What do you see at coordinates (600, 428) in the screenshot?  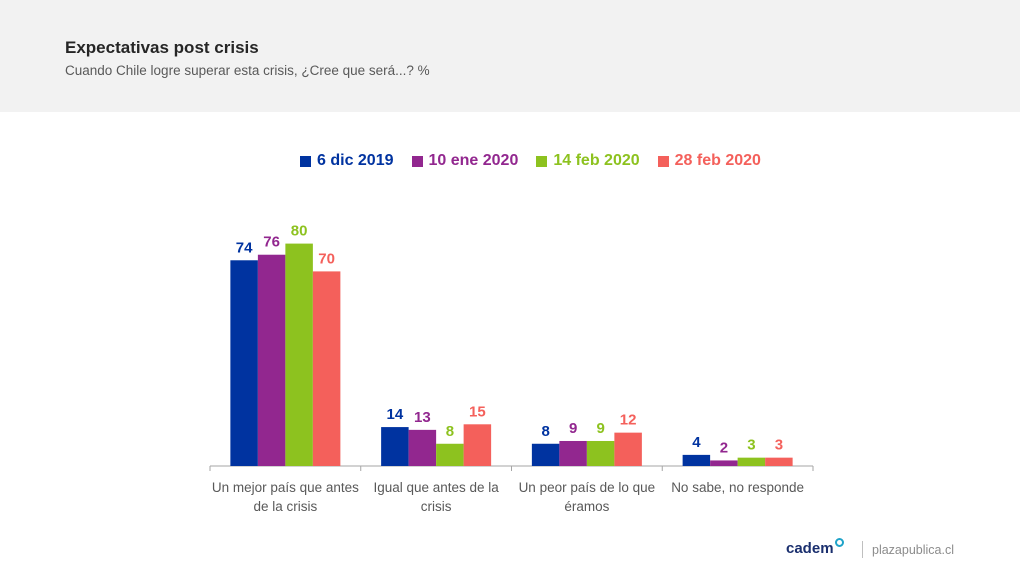 I see `data-label-2-2: 9` at bounding box center [600, 428].